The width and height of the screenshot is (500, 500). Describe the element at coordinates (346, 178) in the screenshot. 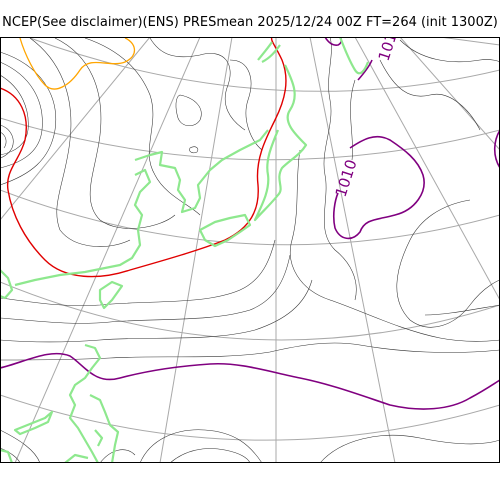

I see `contour-label-1010-east: 1010` at that location.